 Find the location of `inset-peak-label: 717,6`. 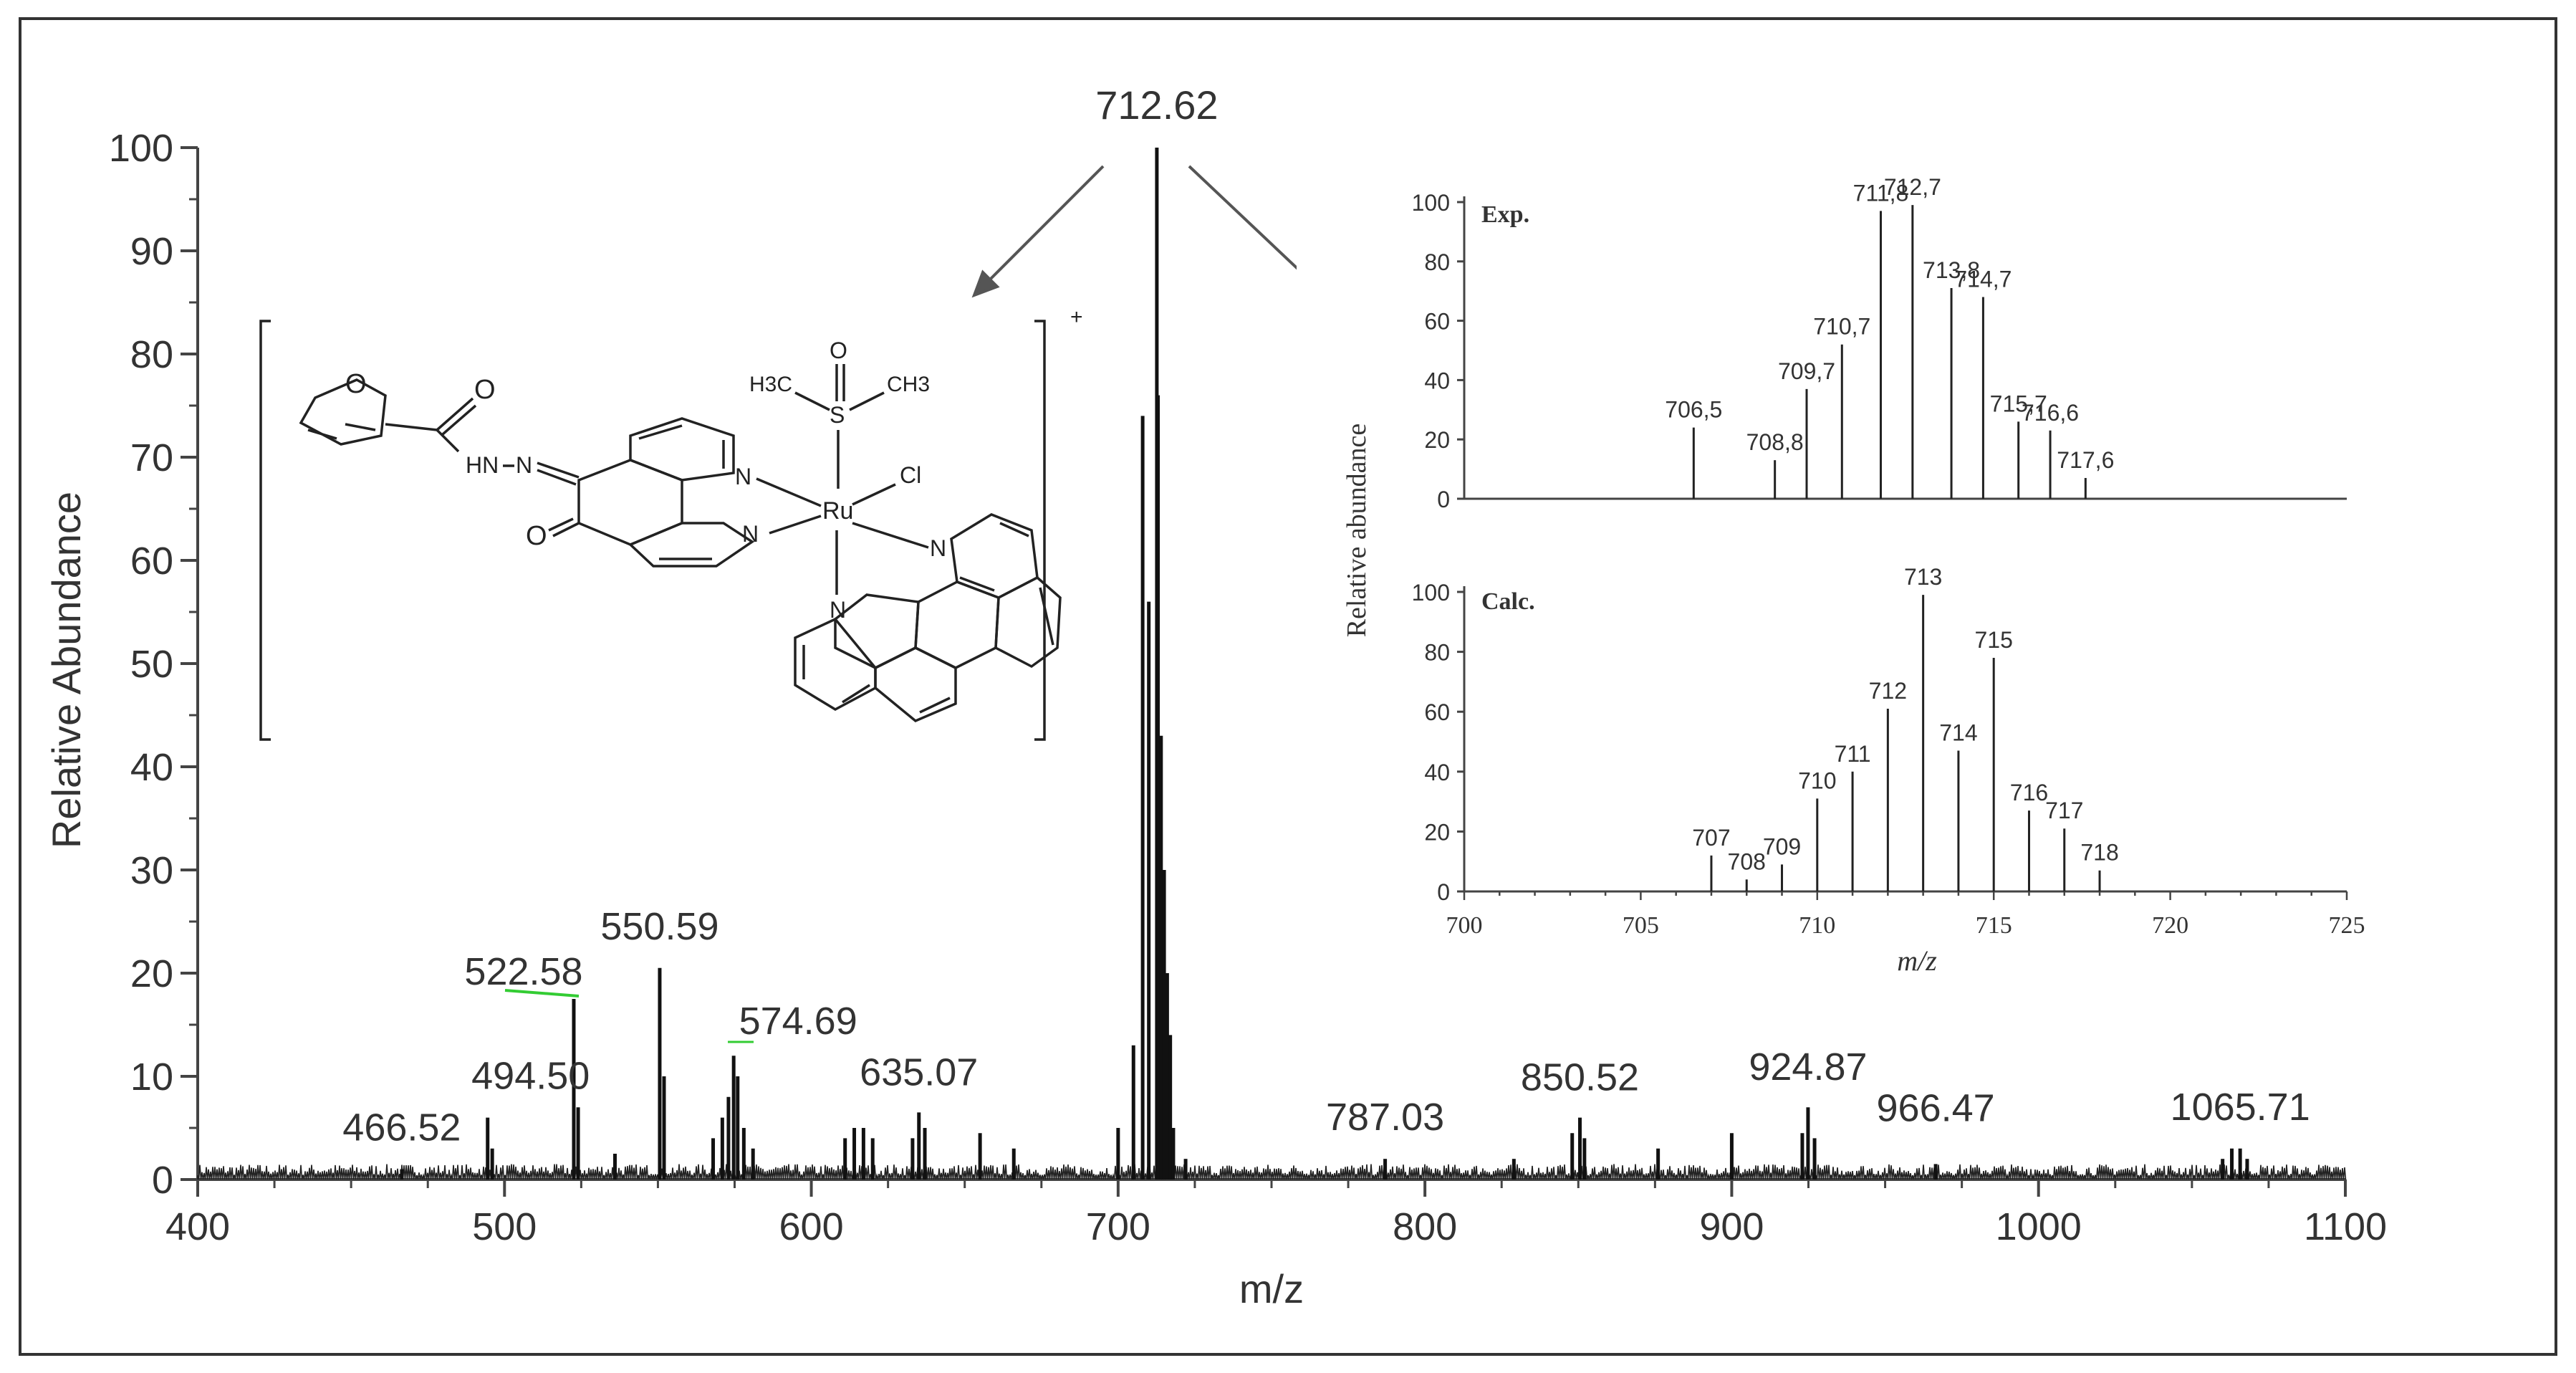

inset-peak-label: 717,6 is located at coordinates (2085, 460).